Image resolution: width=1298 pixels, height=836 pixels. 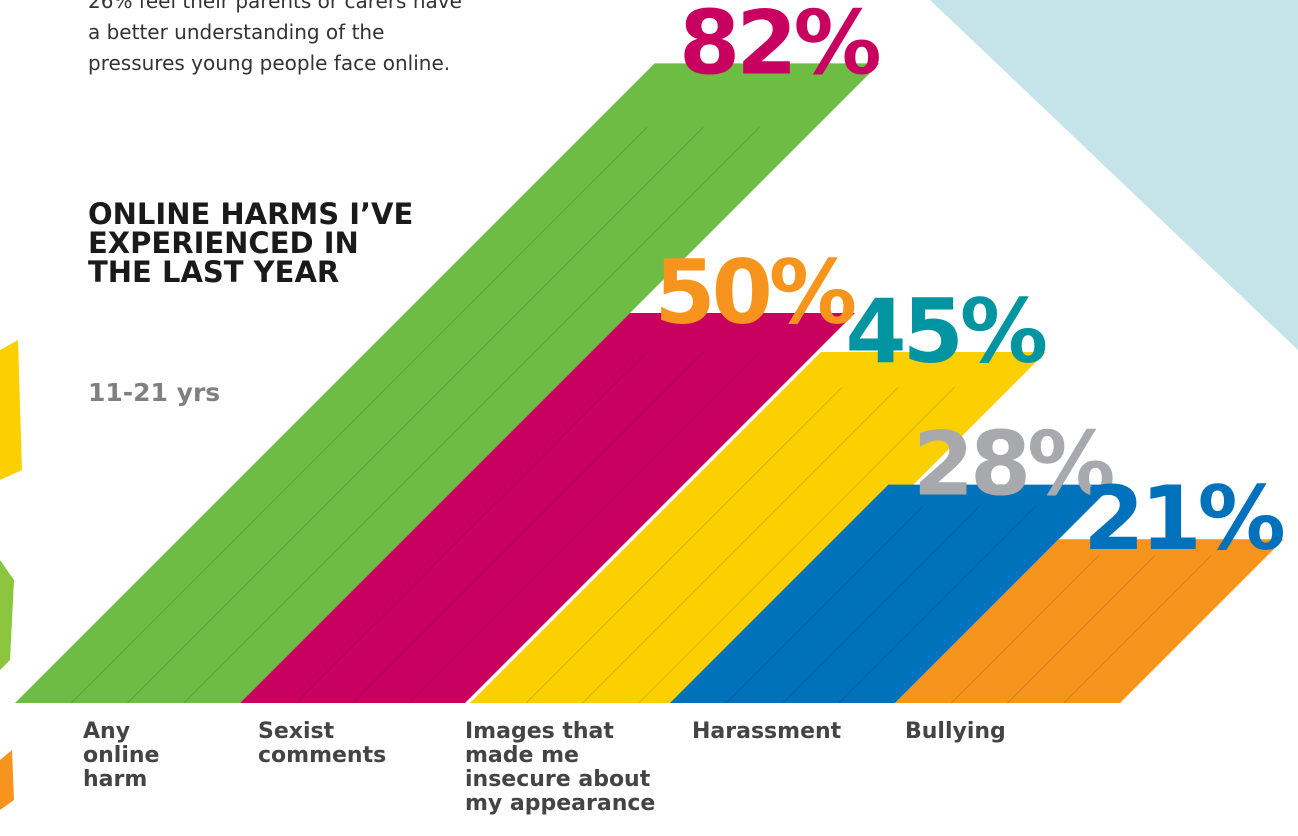 I want to click on category-label: Sexist comments, so click(x=322, y=743).